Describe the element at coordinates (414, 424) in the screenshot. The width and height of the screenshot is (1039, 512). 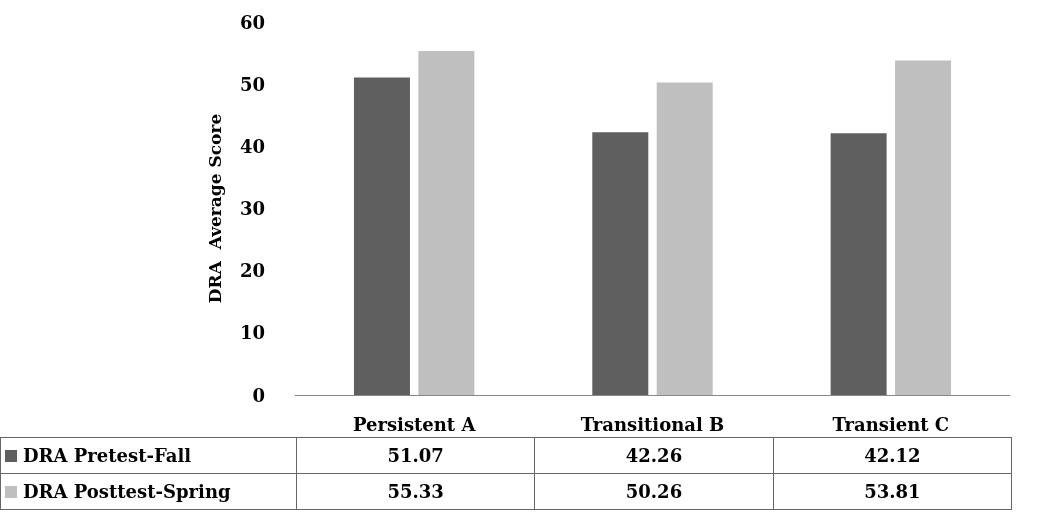
I see `x-tick-label: Persistent A` at that location.